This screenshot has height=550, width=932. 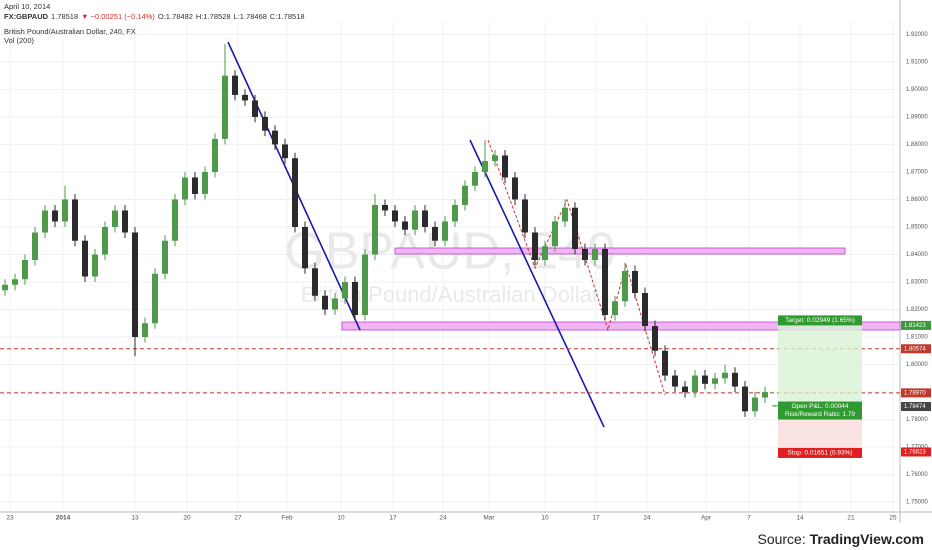 I want to click on stop-label: Stop: 0.01651 (0.93%), so click(x=819, y=453).